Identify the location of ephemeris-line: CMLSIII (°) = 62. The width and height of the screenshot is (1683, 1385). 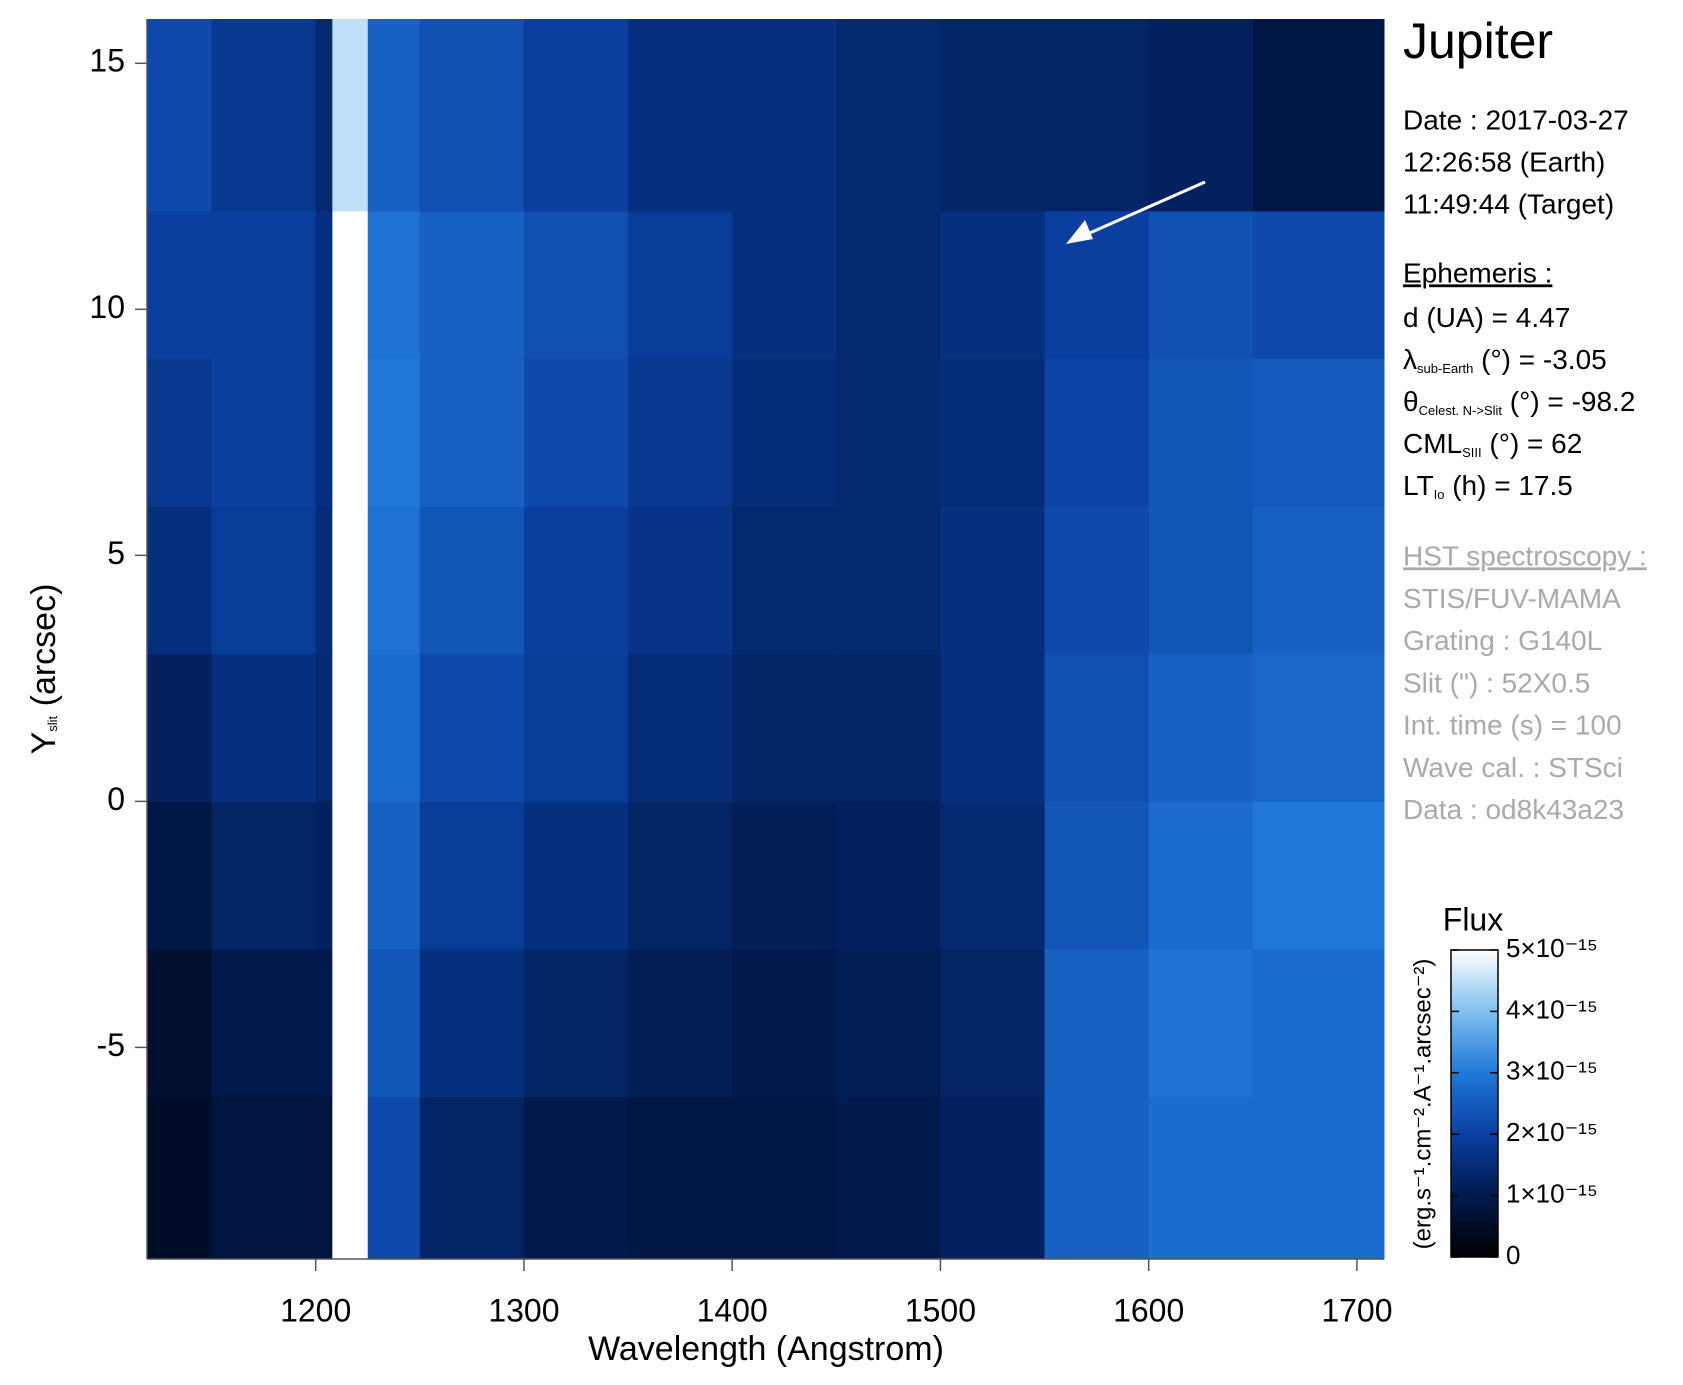
(1492, 444).